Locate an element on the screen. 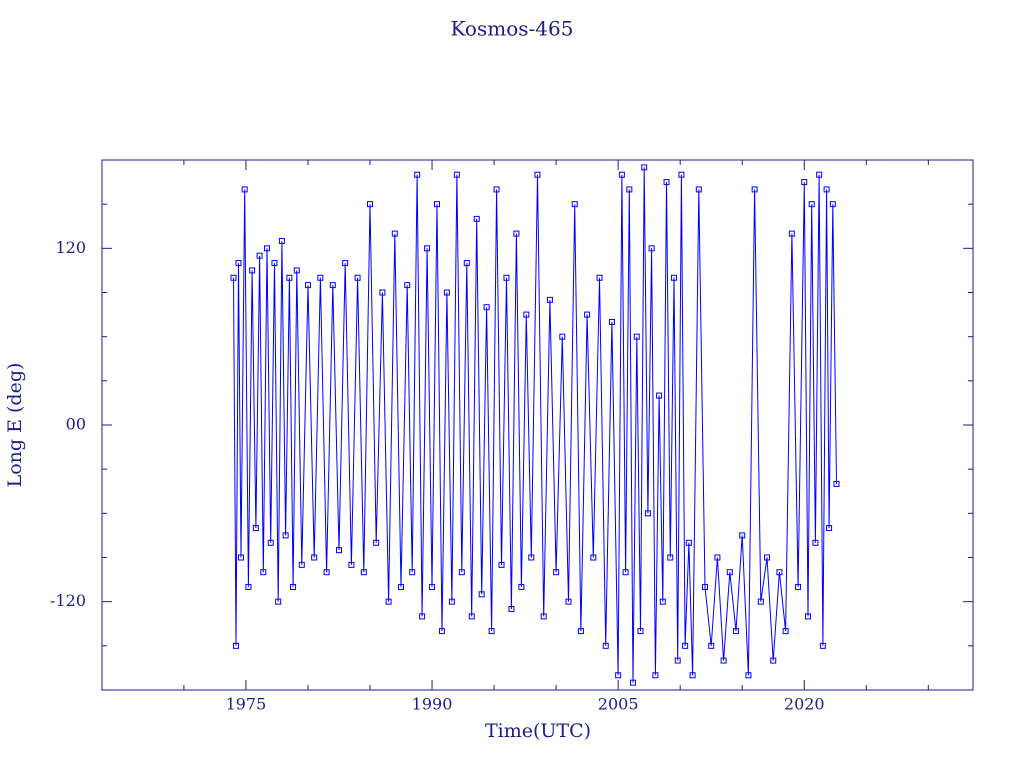  x-tick-label: 2005 is located at coordinates (618, 704).